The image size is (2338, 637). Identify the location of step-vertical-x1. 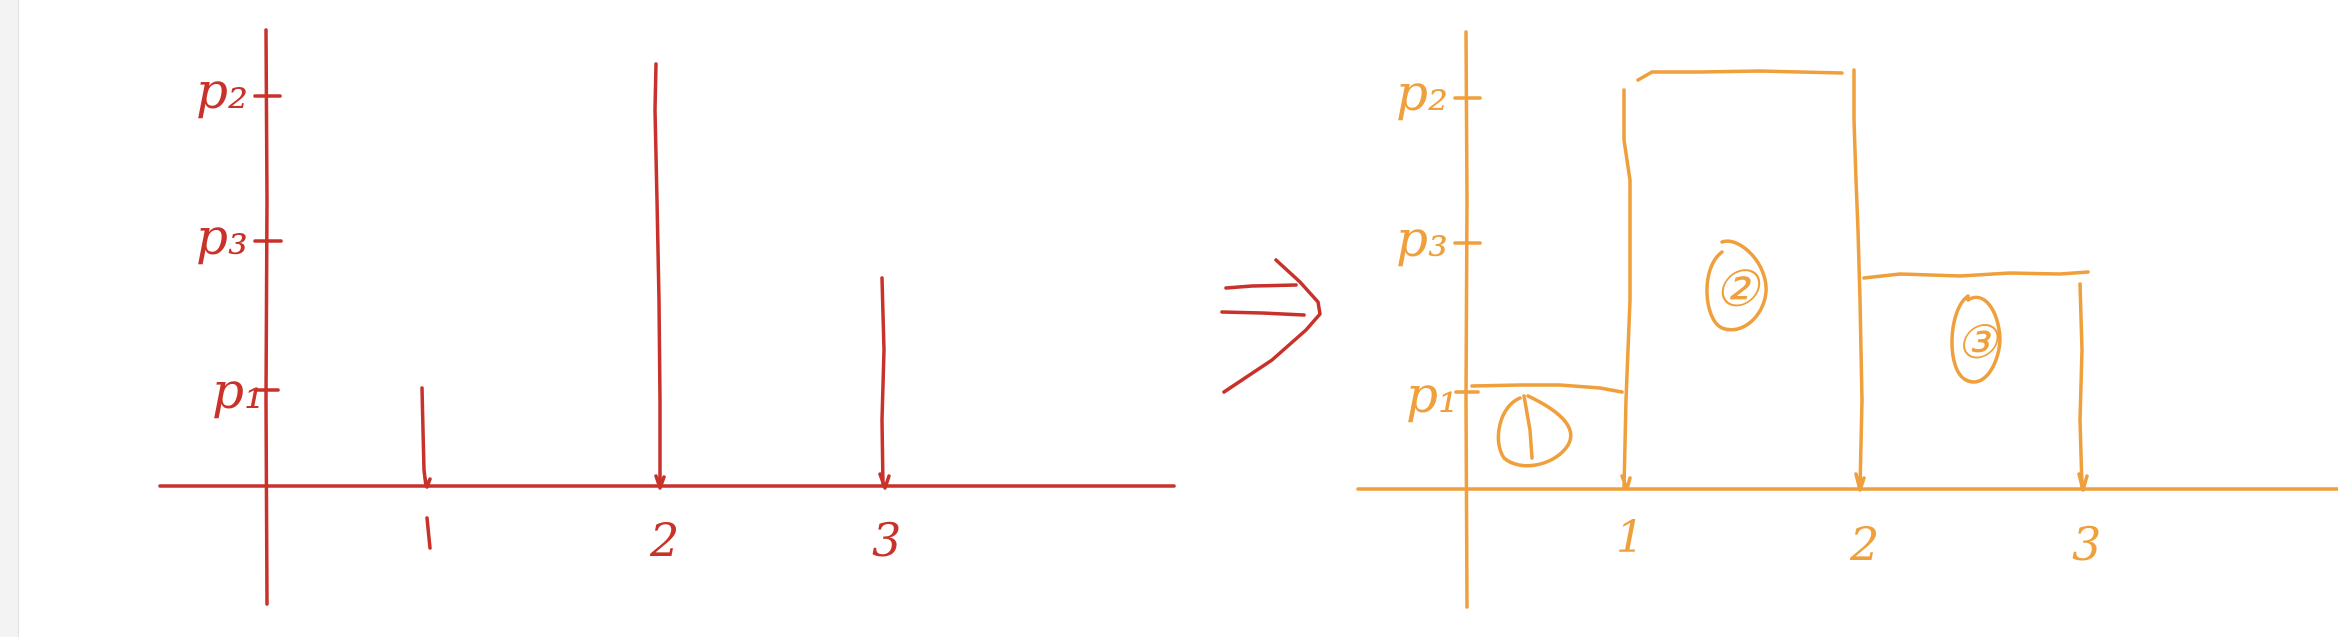
(1627, 289).